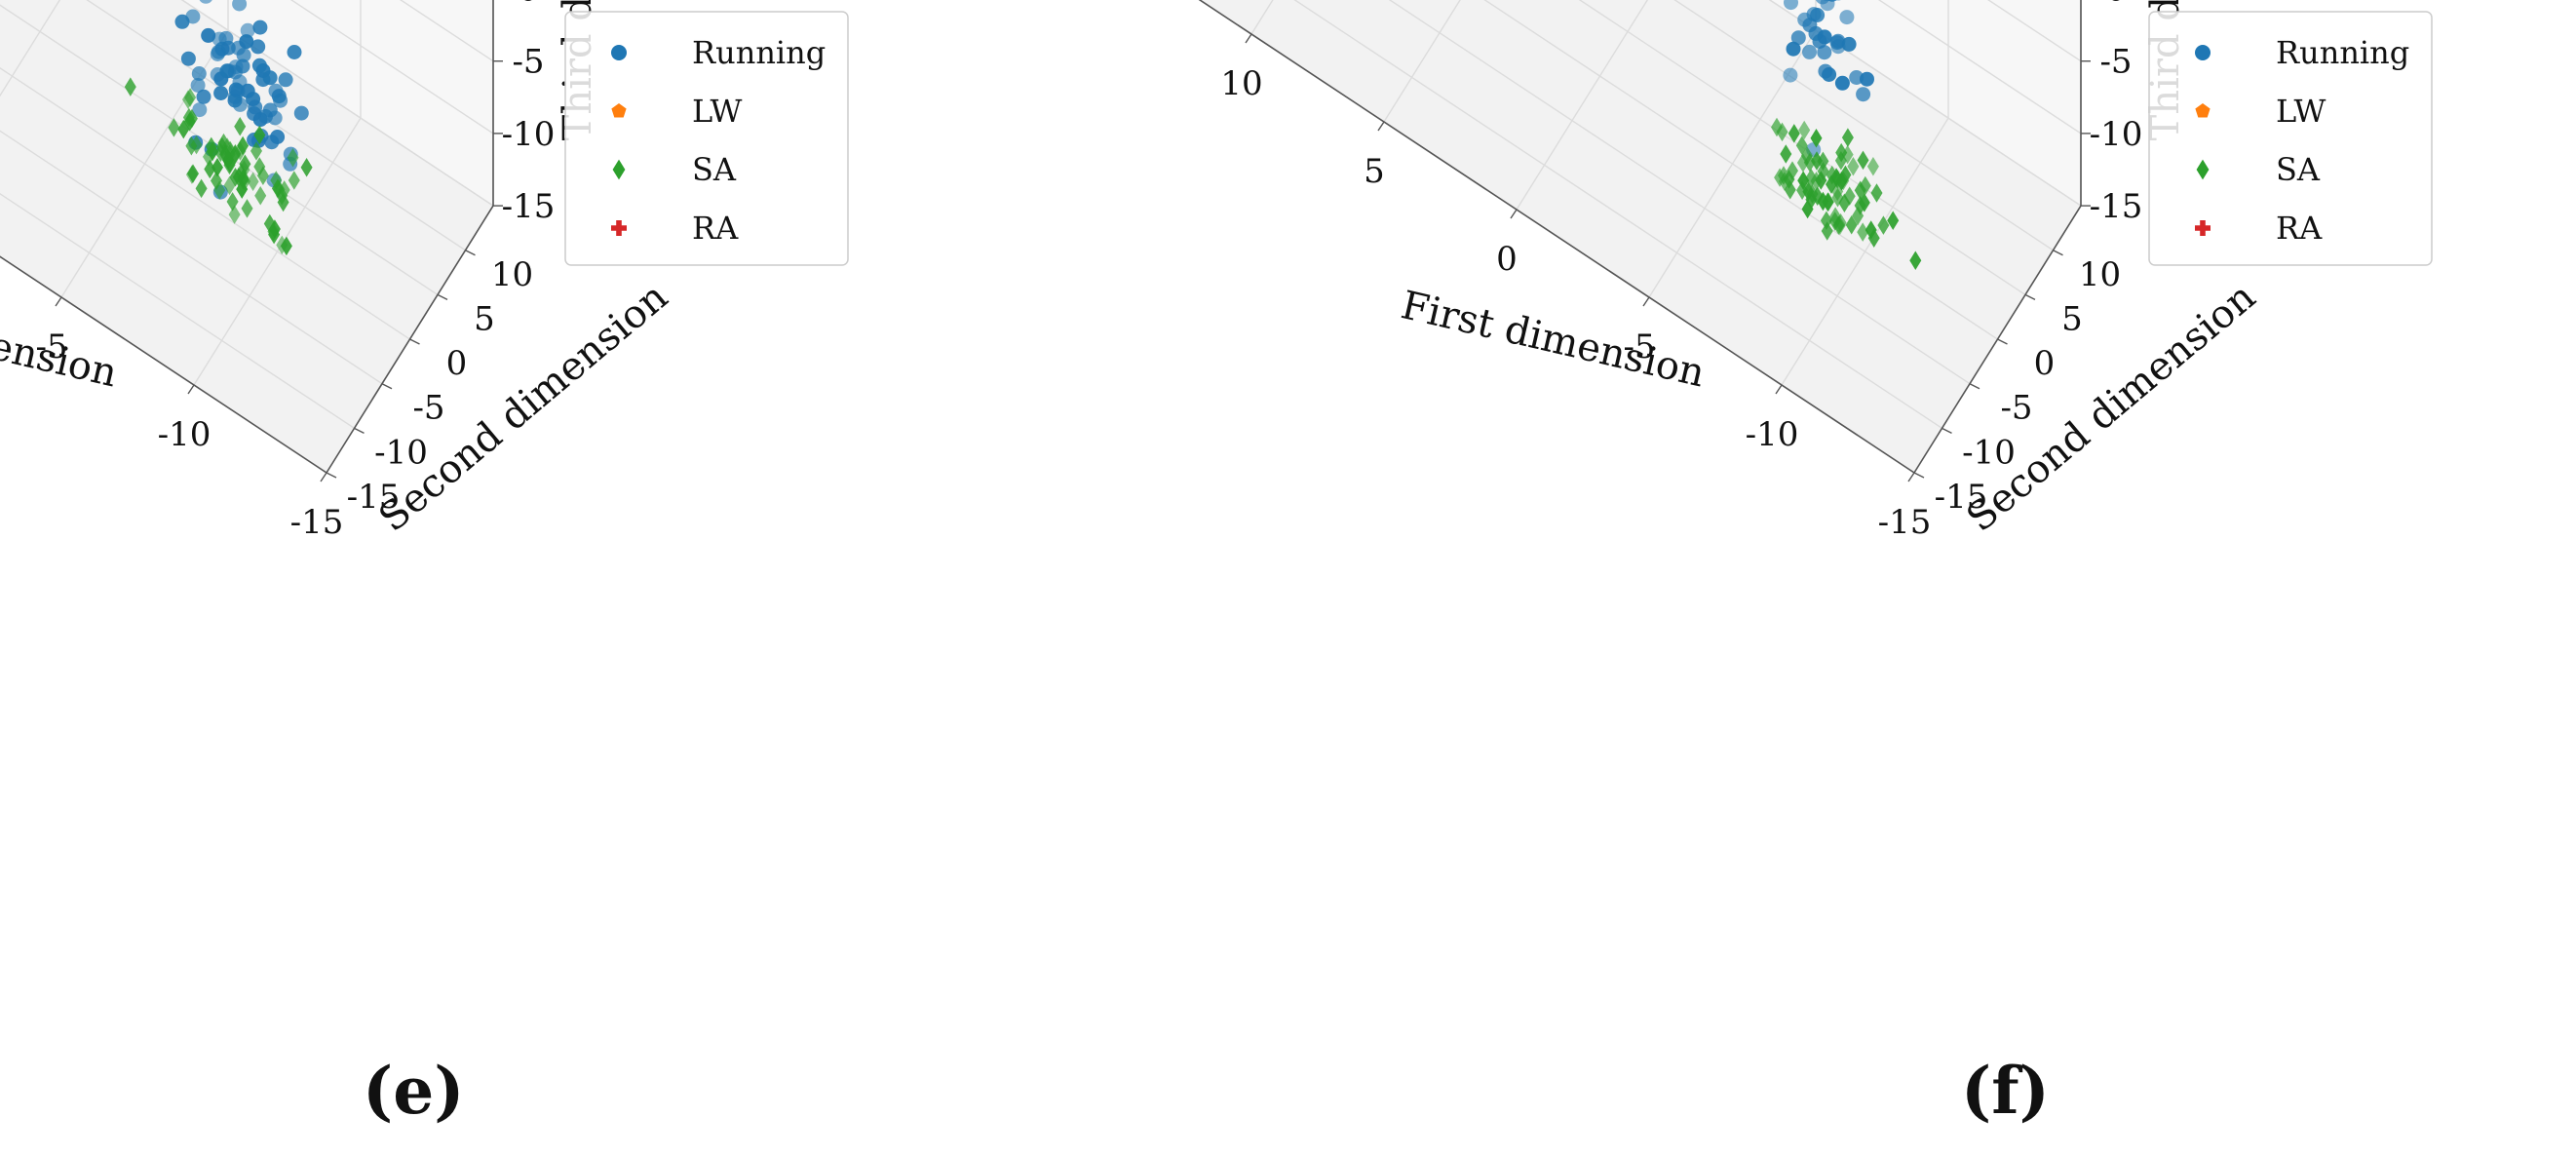  I want to click on y-tick-label: -5, so click(2016, 409).